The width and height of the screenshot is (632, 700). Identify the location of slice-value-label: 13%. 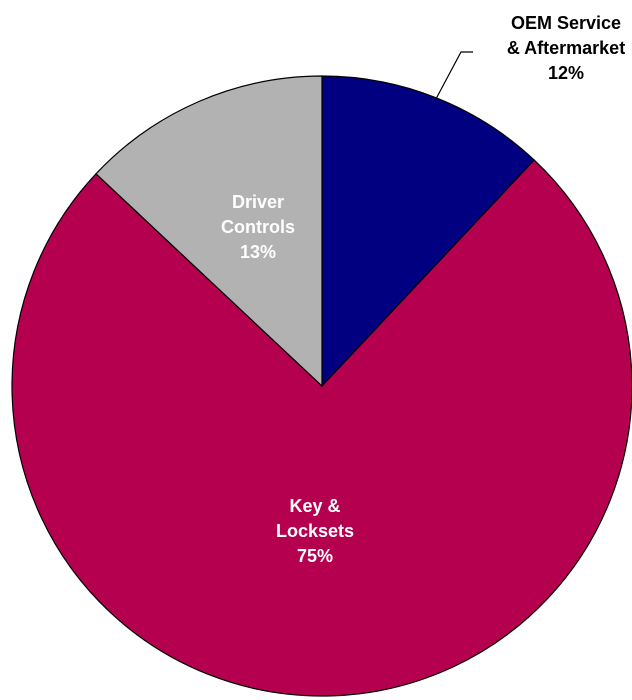
(258, 252).